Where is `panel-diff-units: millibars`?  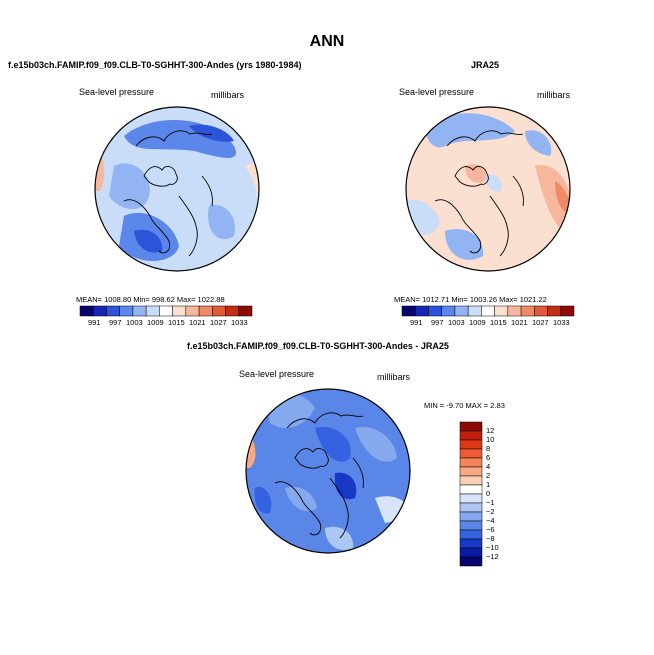 panel-diff-units: millibars is located at coordinates (394, 377).